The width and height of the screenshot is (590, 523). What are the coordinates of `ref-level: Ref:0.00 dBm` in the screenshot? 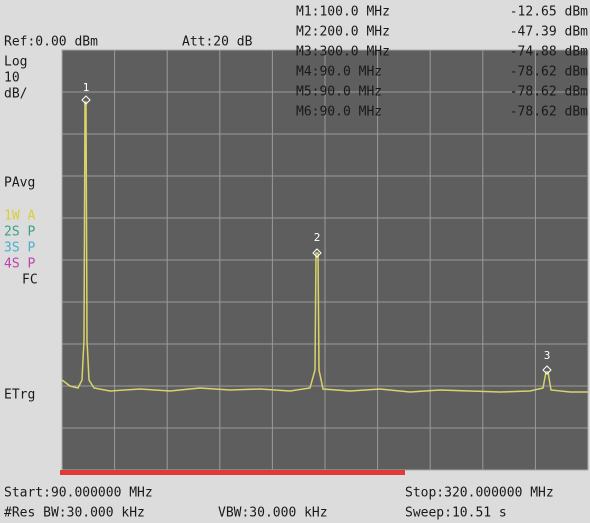 It's located at (51, 42).